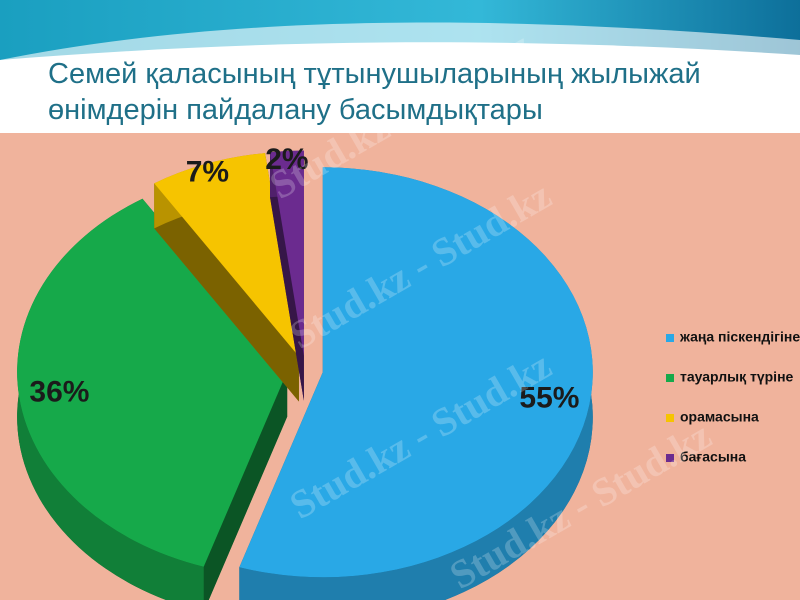  What do you see at coordinates (207, 171) in the screenshot?
I see `data-label: 7%` at bounding box center [207, 171].